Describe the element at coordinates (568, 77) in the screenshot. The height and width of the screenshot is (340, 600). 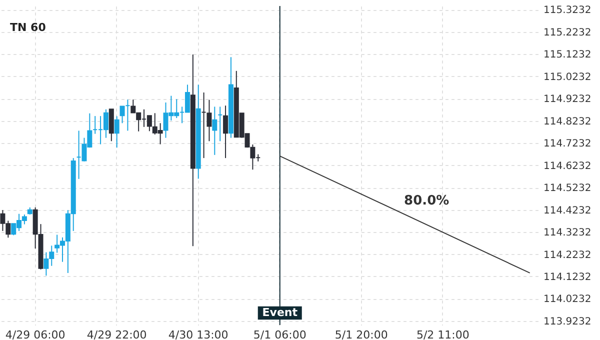
I see `y-tick-label: 115.0232` at that location.